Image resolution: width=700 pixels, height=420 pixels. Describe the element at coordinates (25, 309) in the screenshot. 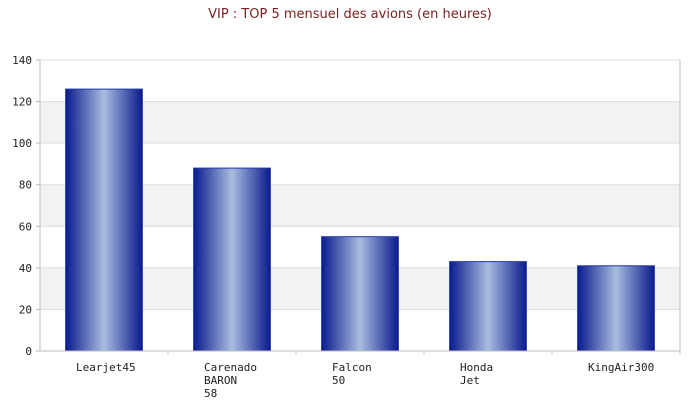

I see `y-tick-label: 20` at that location.